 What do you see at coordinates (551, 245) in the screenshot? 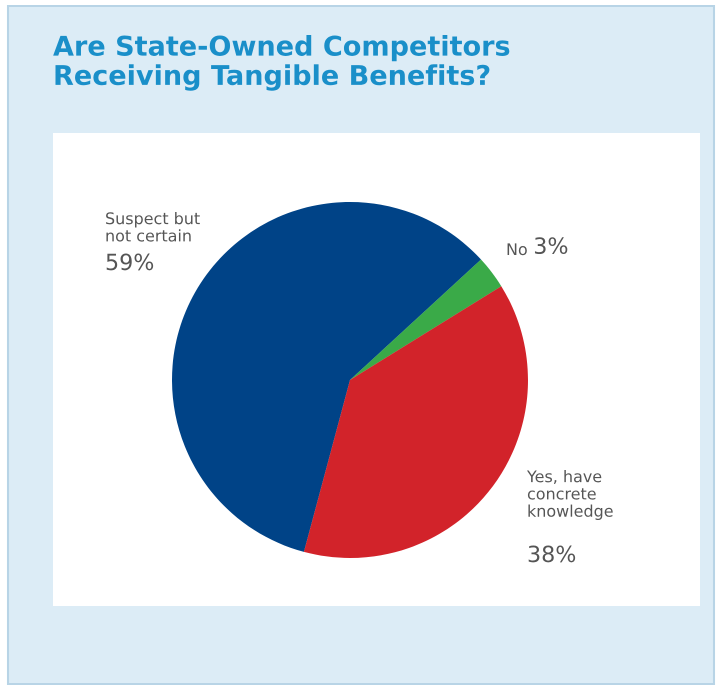
I see `data-label: 3%` at bounding box center [551, 245].